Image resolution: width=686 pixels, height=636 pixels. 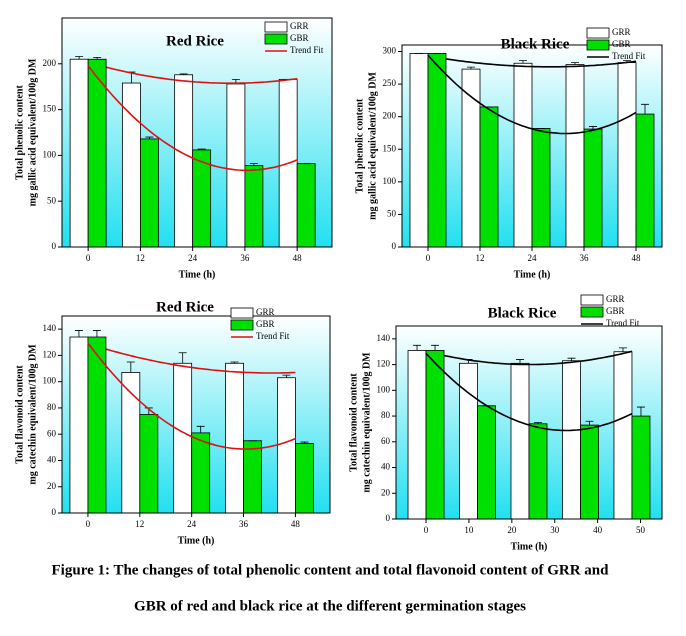 I want to click on y-tick-label: 20, so click(x=52, y=486).